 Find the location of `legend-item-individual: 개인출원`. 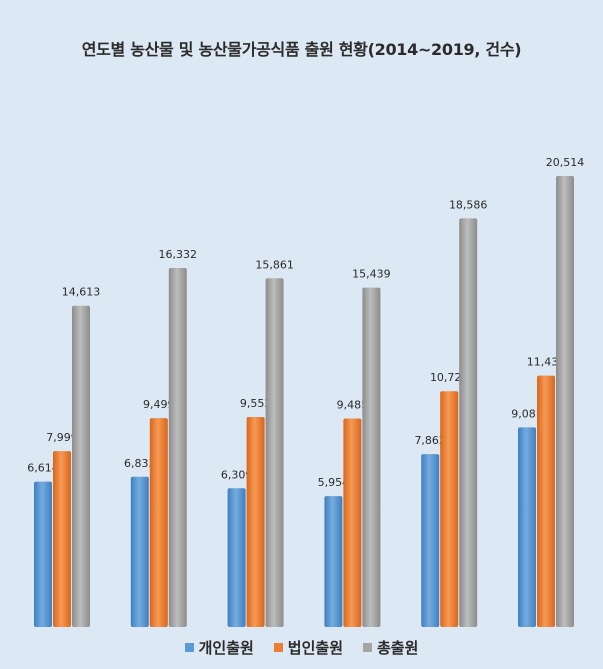

legend-item-individual: 개인출원 is located at coordinates (219, 647).